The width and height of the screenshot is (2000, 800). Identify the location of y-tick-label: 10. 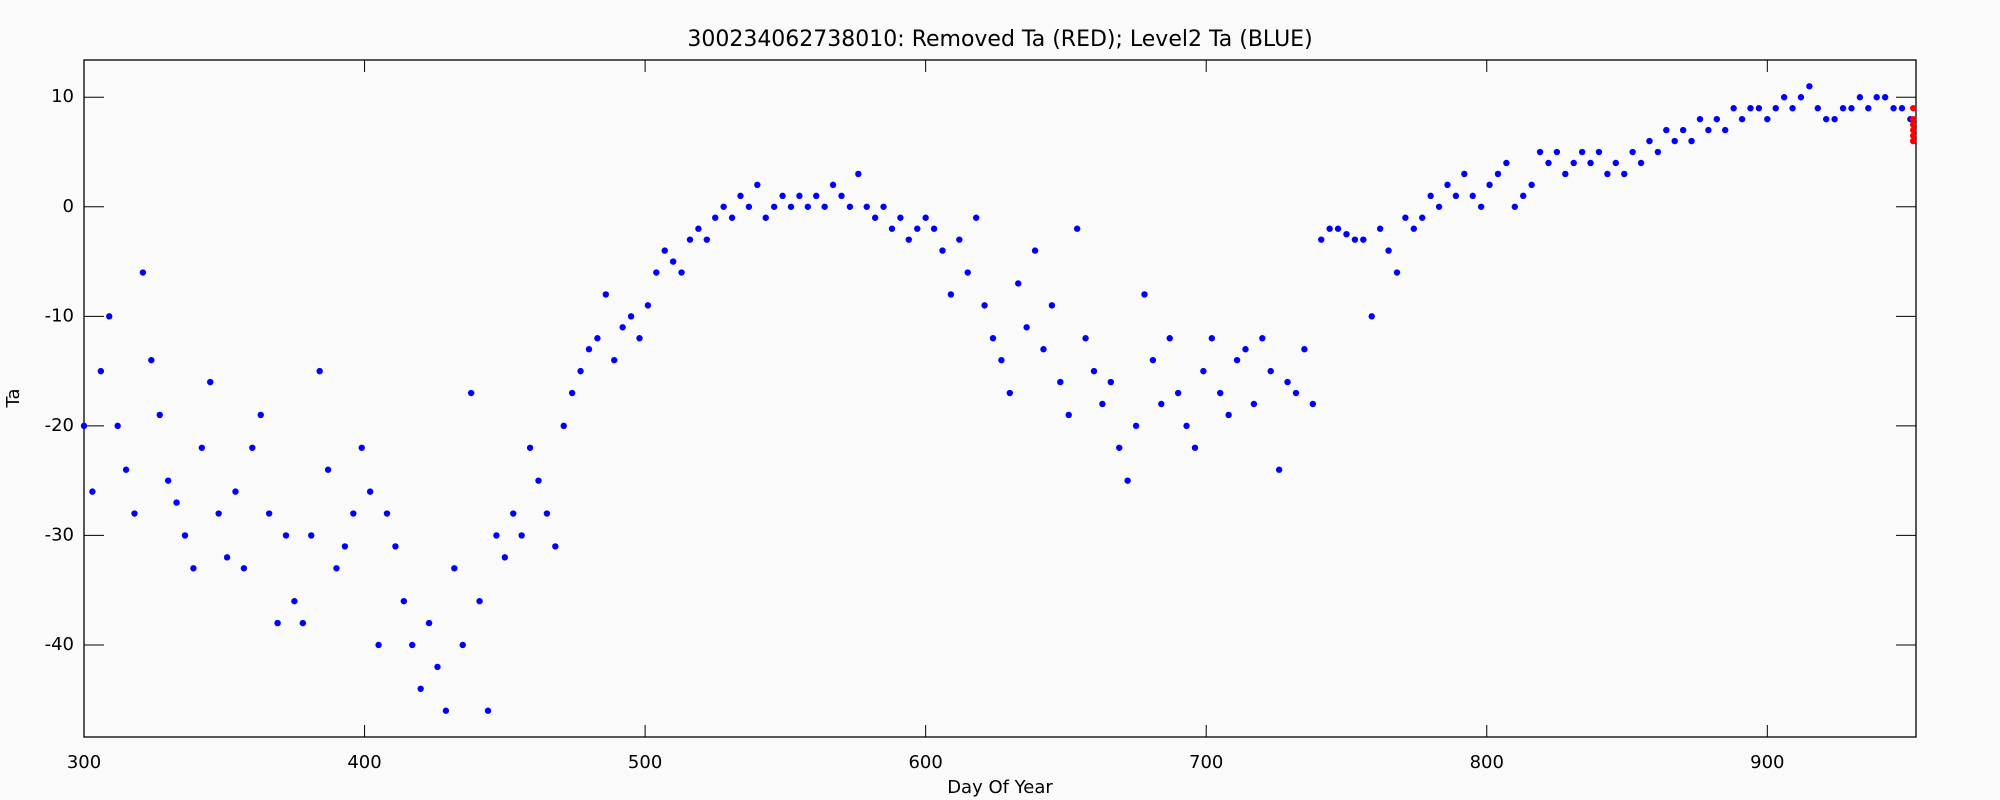
(62, 96).